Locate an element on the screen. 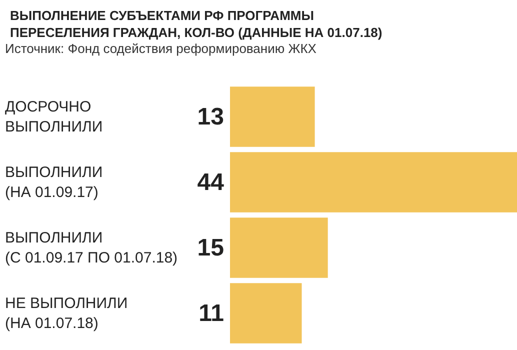 The height and width of the screenshot is (350, 517). y-tick-label: ВЫПОЛНИЛИ (С 01.09.17 ПО 01.07.18) is located at coordinates (91, 247).